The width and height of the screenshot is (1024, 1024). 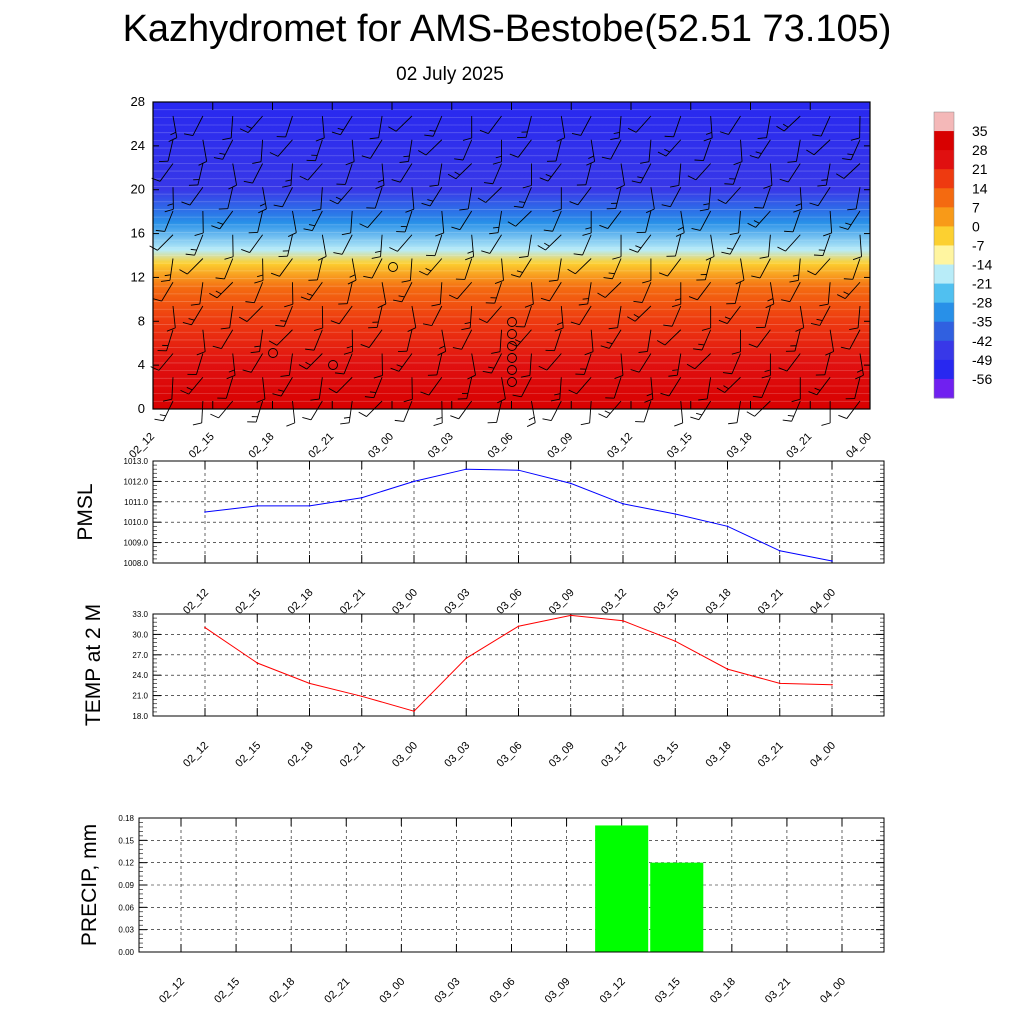 I want to click on y-tick-label: 4, so click(x=141, y=364).